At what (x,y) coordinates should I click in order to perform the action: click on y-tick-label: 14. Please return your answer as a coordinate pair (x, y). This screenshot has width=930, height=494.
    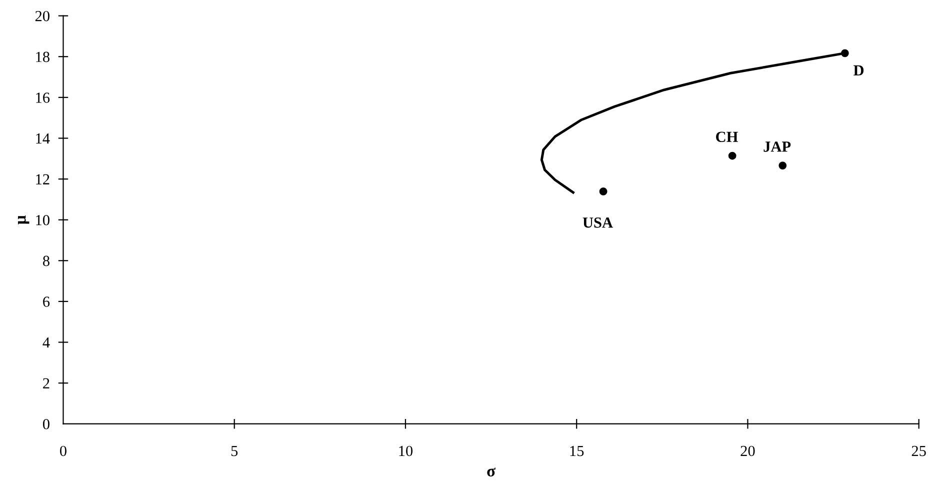
    Looking at the image, I should click on (43, 138).